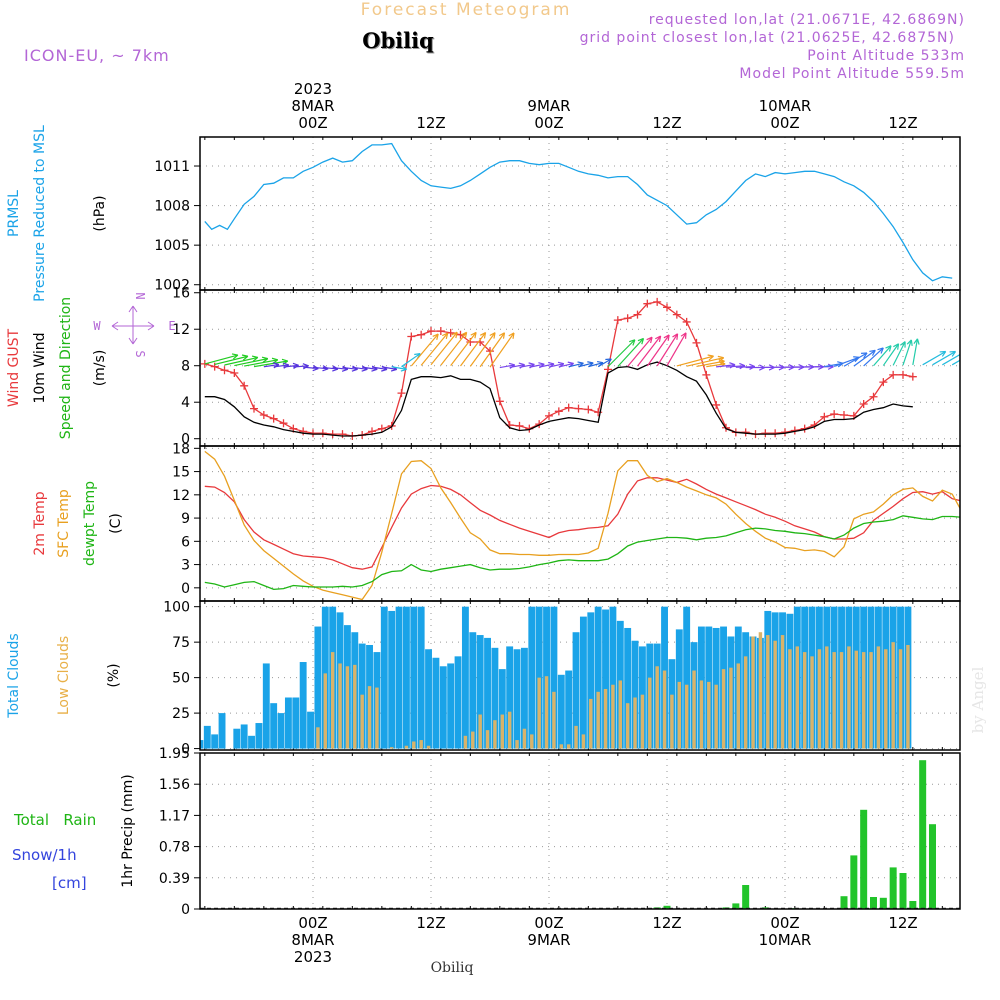 This screenshot has width=1000, height=1000. What do you see at coordinates (558, 369) in the screenshot?
I see `wind-gust-line` at bounding box center [558, 369].